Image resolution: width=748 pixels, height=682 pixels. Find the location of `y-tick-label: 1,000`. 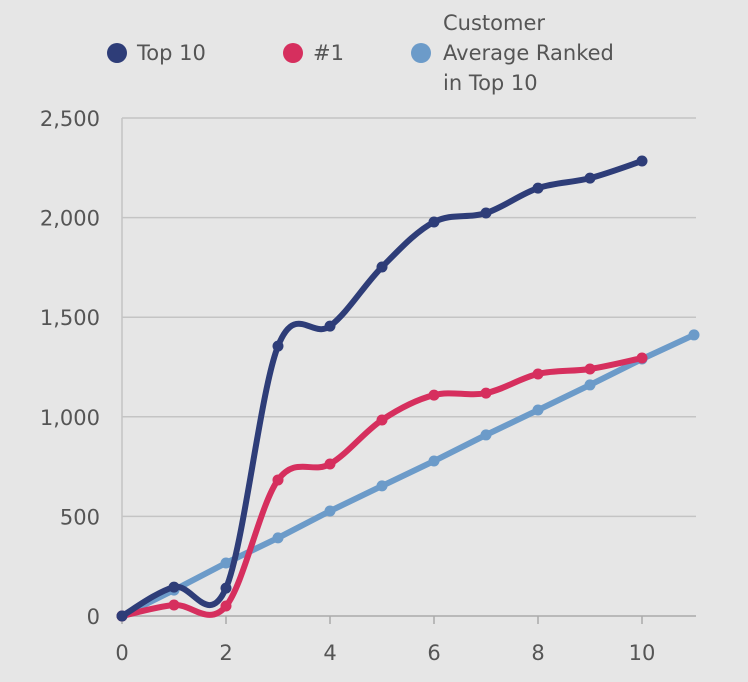

y-tick-label: 1,000 is located at coordinates (70, 418).